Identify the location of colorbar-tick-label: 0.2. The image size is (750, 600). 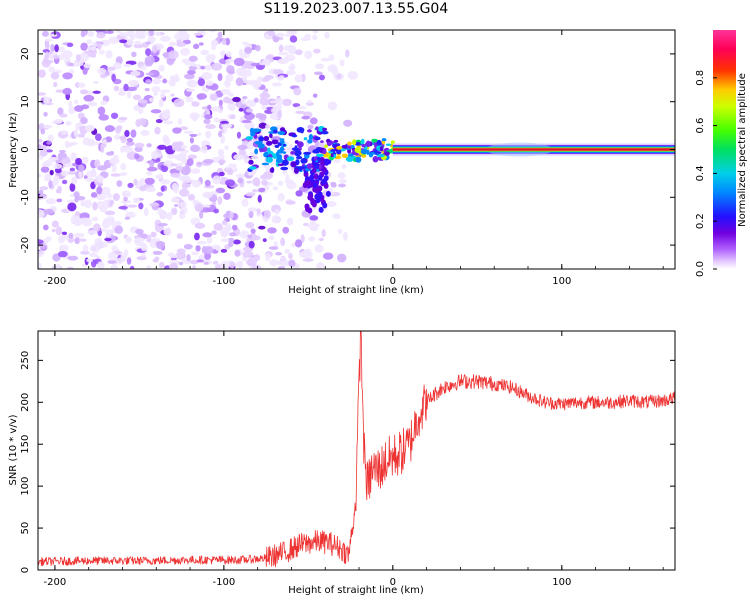
(700, 221).